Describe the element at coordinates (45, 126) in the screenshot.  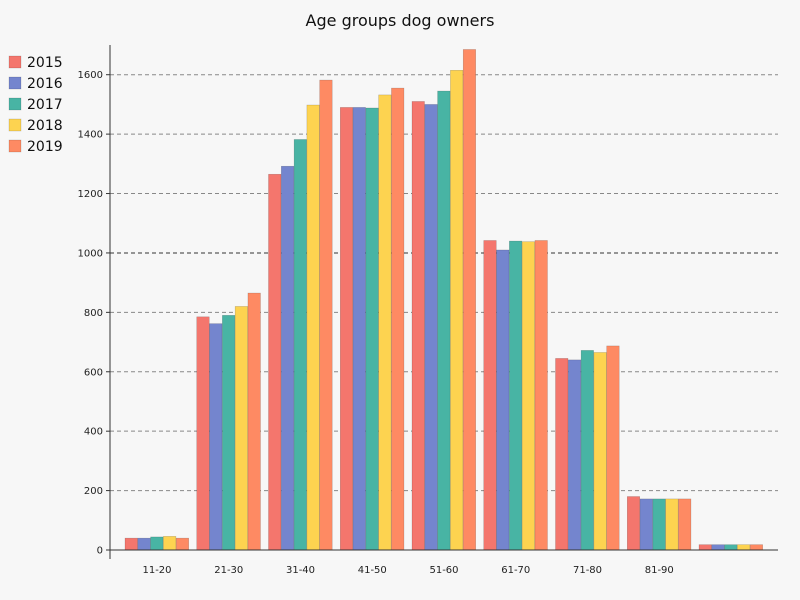
I see `legend-label-2018: 2018` at that location.